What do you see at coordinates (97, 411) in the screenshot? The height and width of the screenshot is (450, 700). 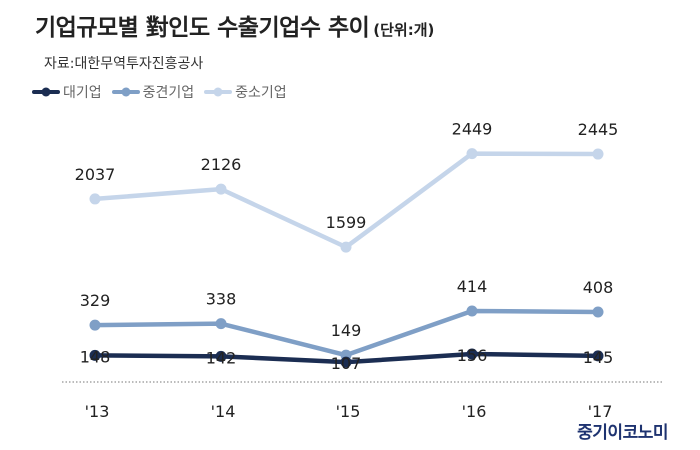 I see `x-tick-label-0: '13` at bounding box center [97, 411].